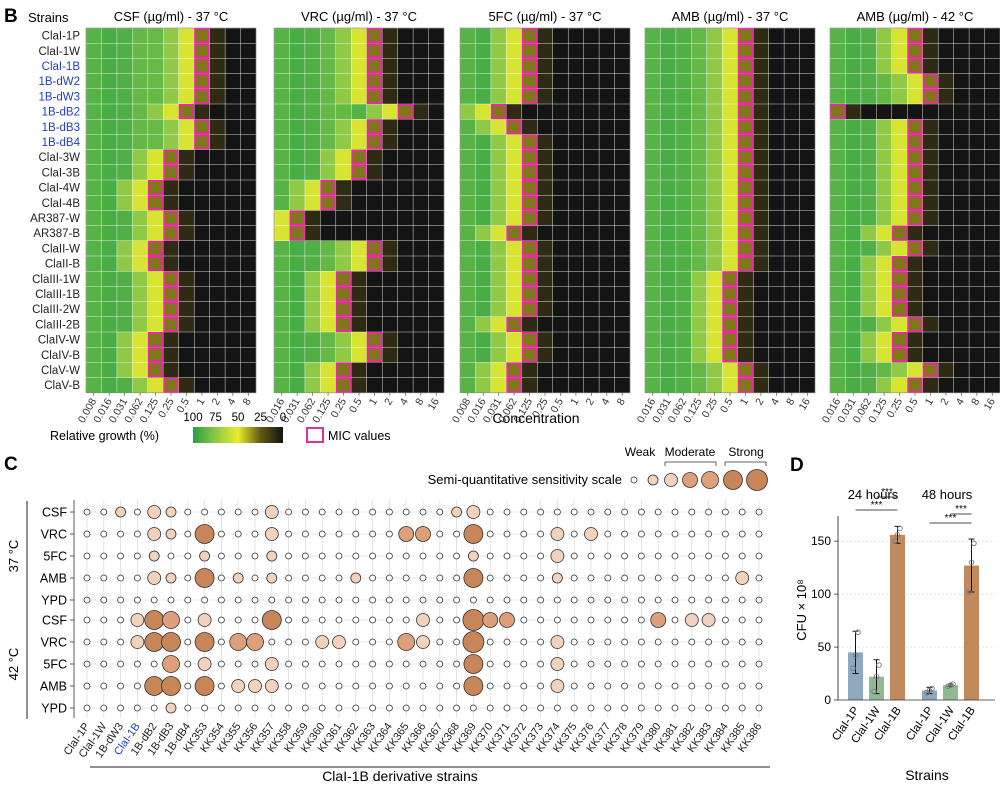 The width and height of the screenshot is (1000, 796). I want to click on colorbar-tick-label: 50, so click(238, 418).